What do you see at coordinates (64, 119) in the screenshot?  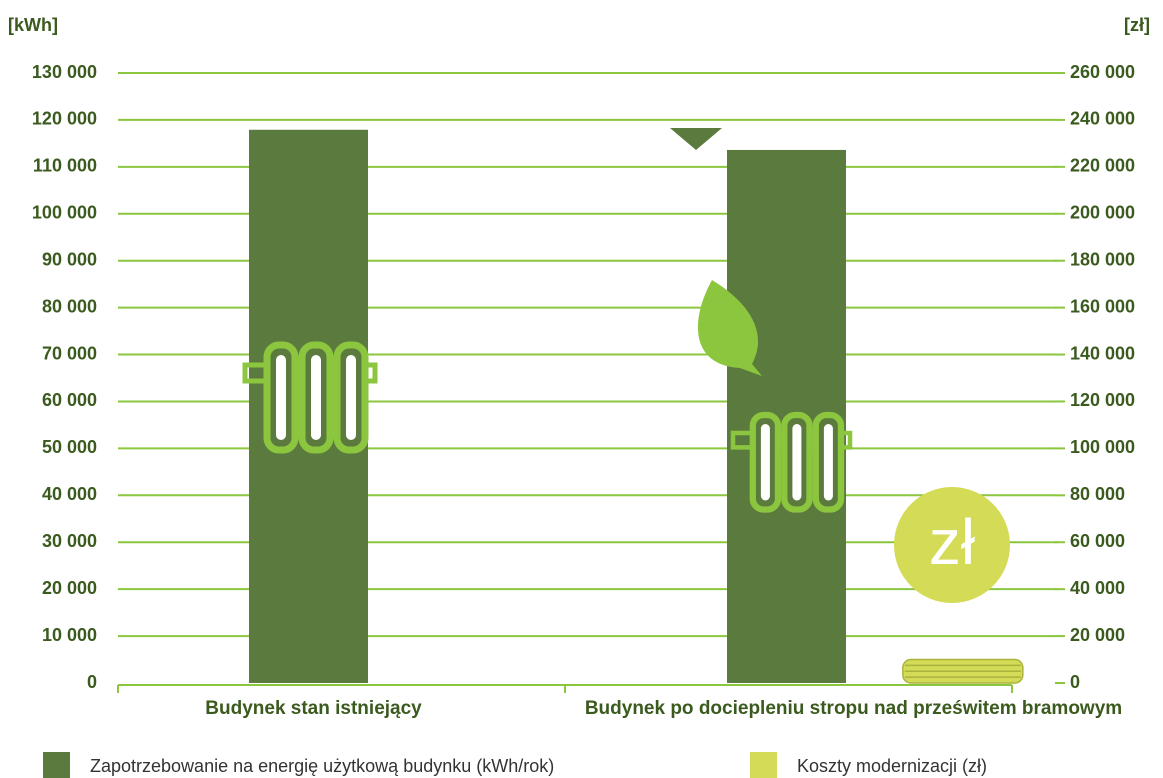 I see `y-tick-label: 120 000` at bounding box center [64, 119].